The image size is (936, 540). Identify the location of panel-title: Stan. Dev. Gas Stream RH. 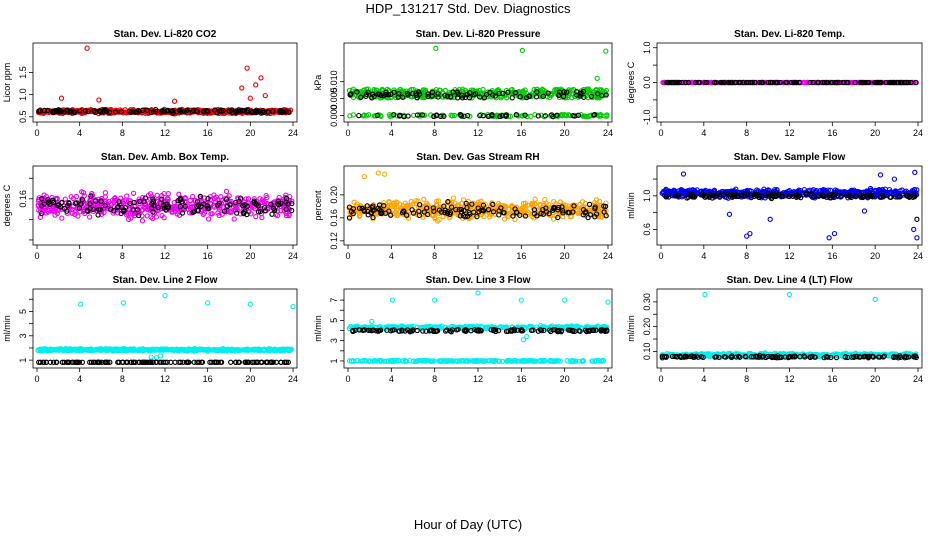
(477, 157).